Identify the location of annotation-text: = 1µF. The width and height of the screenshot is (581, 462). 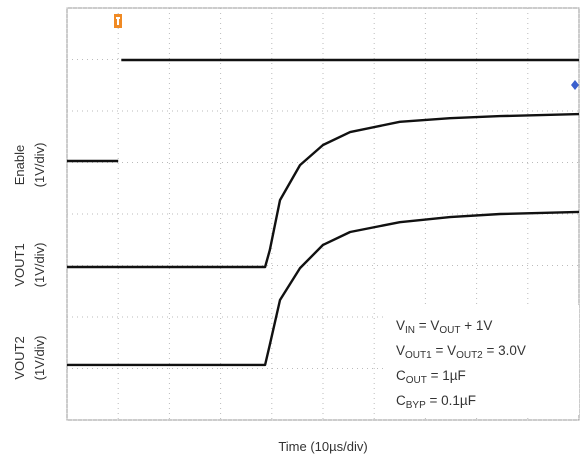
(446, 375).